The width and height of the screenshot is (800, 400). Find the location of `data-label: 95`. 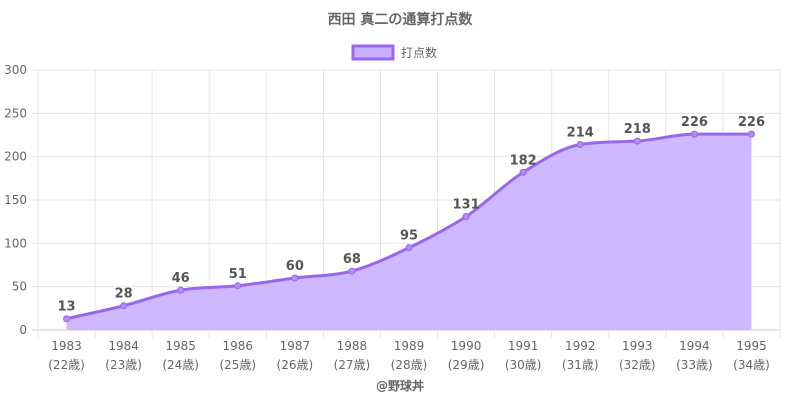

data-label: 95 is located at coordinates (409, 236).